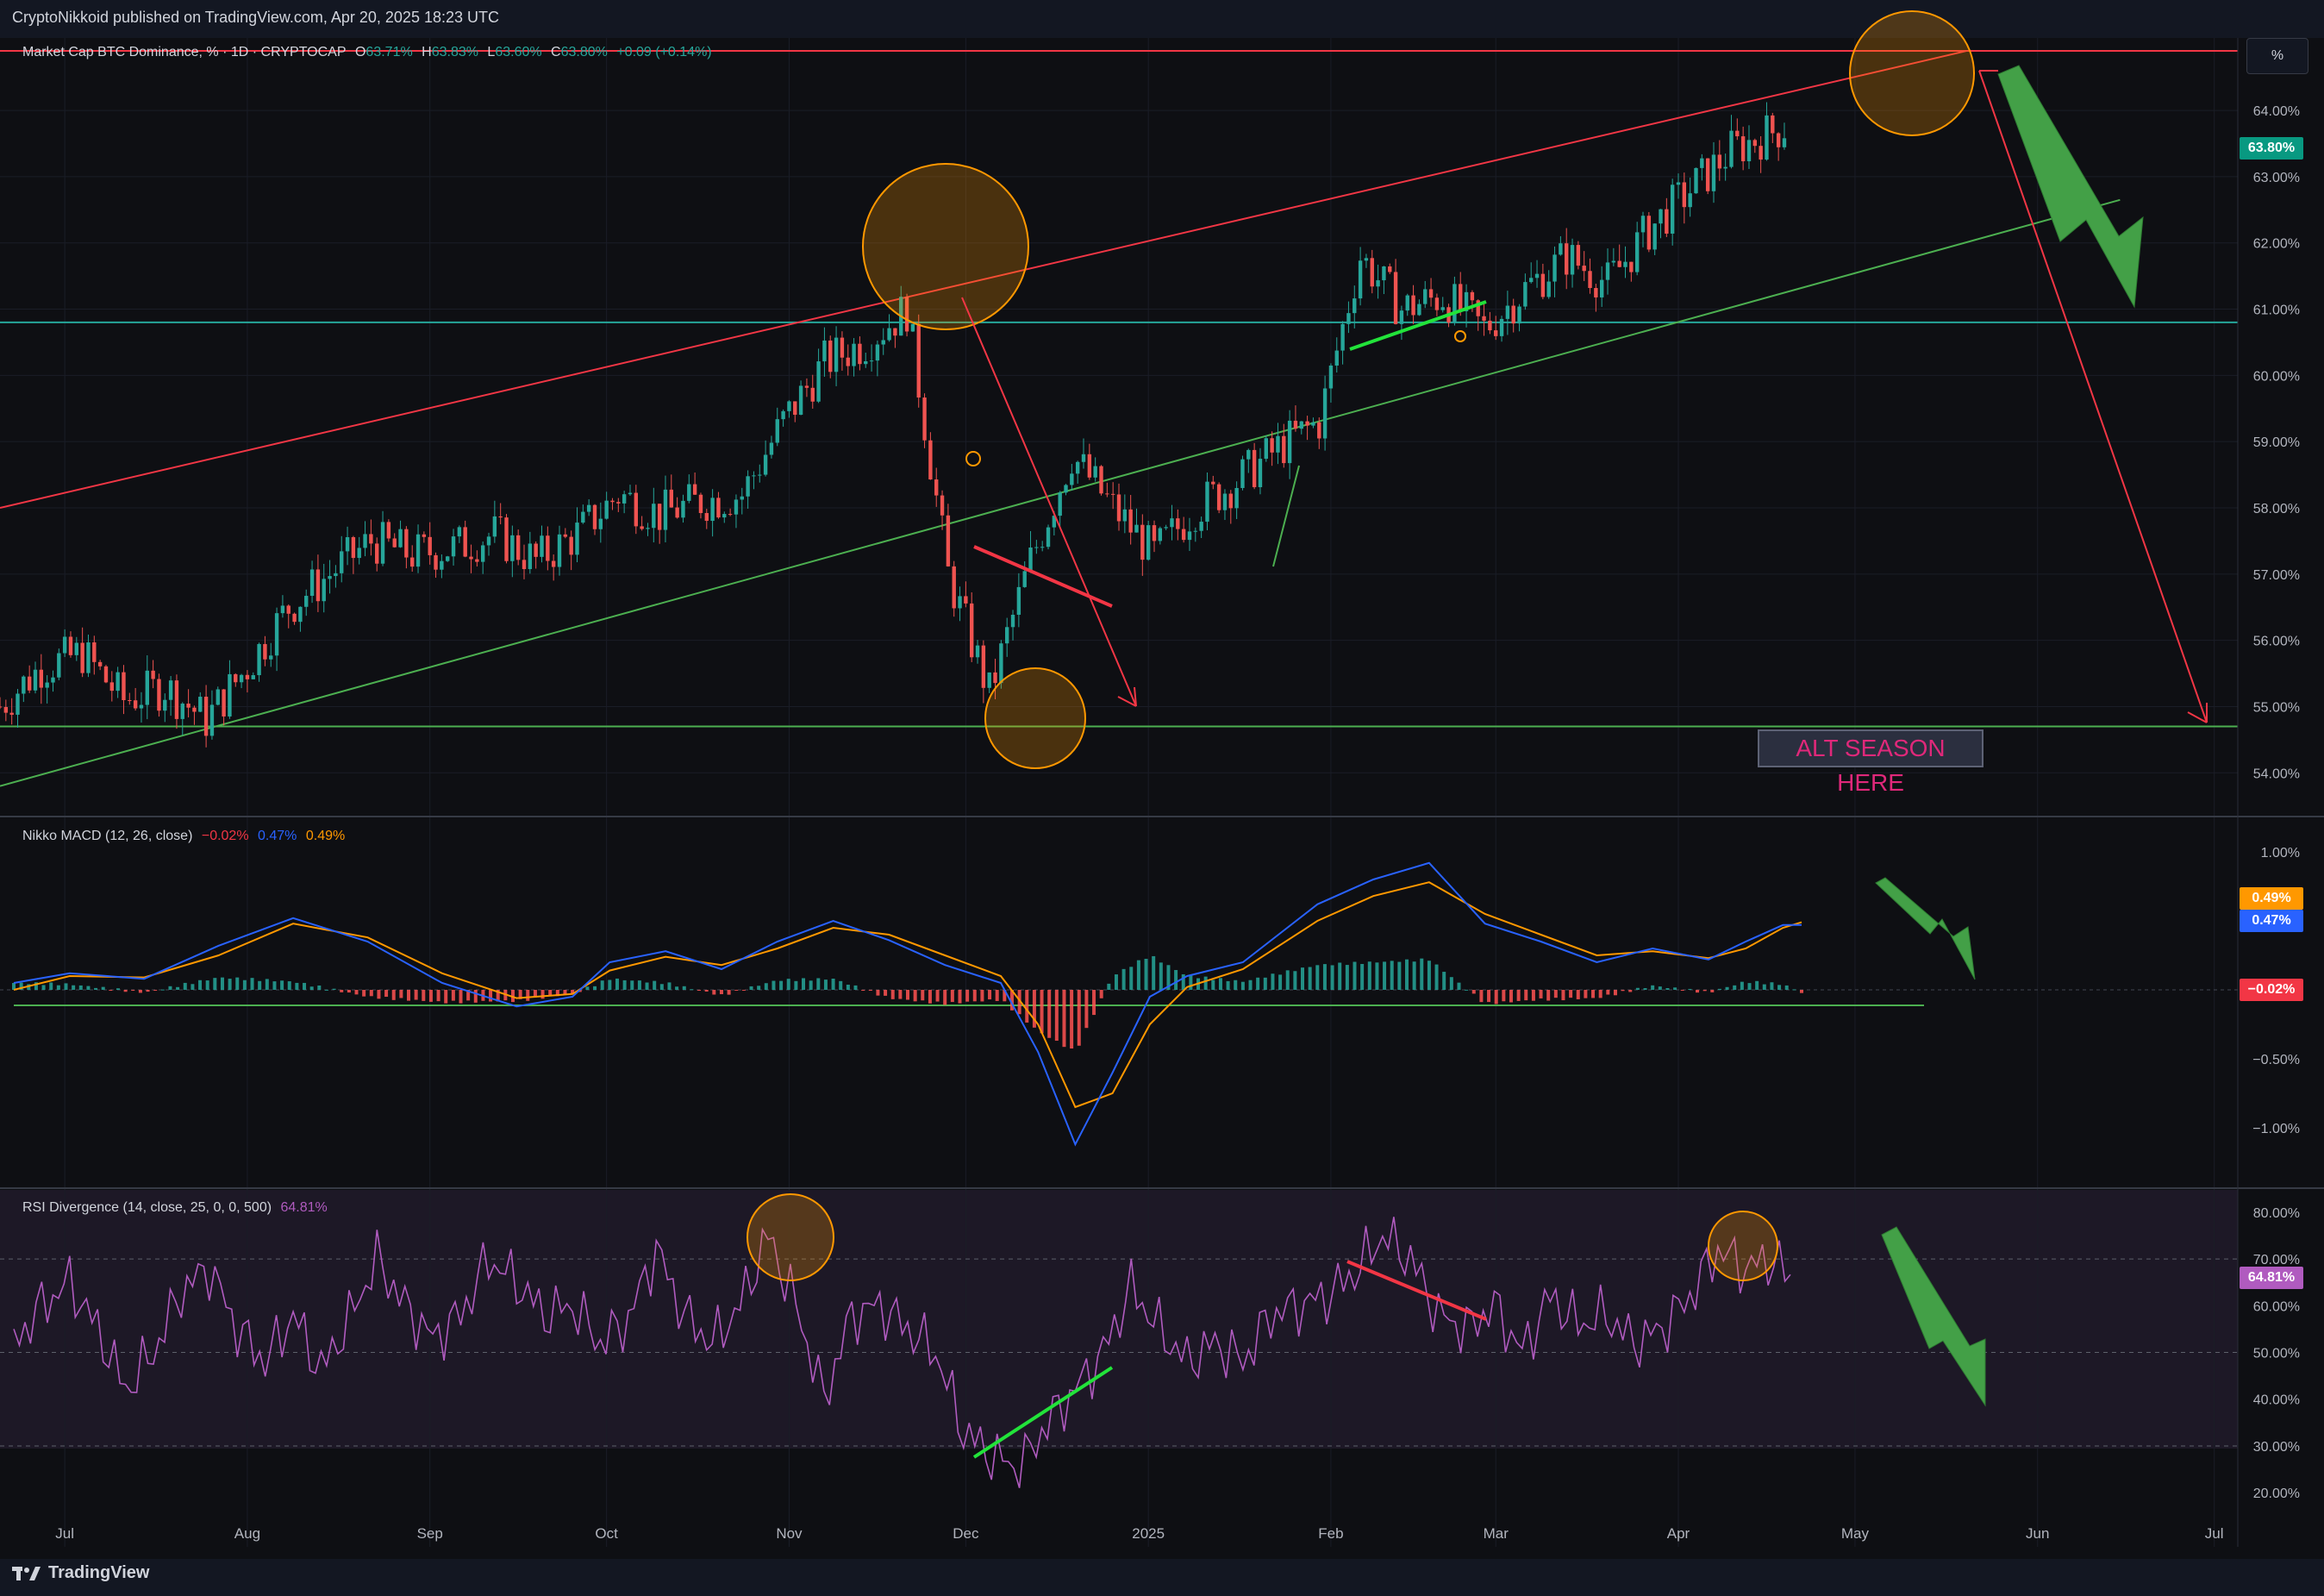 The image size is (2324, 1596). What do you see at coordinates (1418, 325) in the screenshot?
I see `divergence-line` at bounding box center [1418, 325].